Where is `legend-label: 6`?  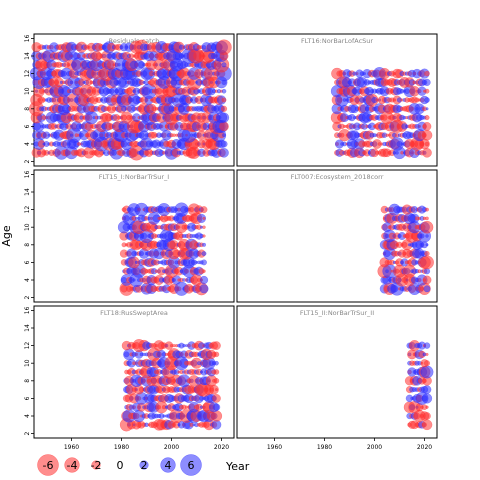
legend-label: 6 is located at coordinates (191, 465).